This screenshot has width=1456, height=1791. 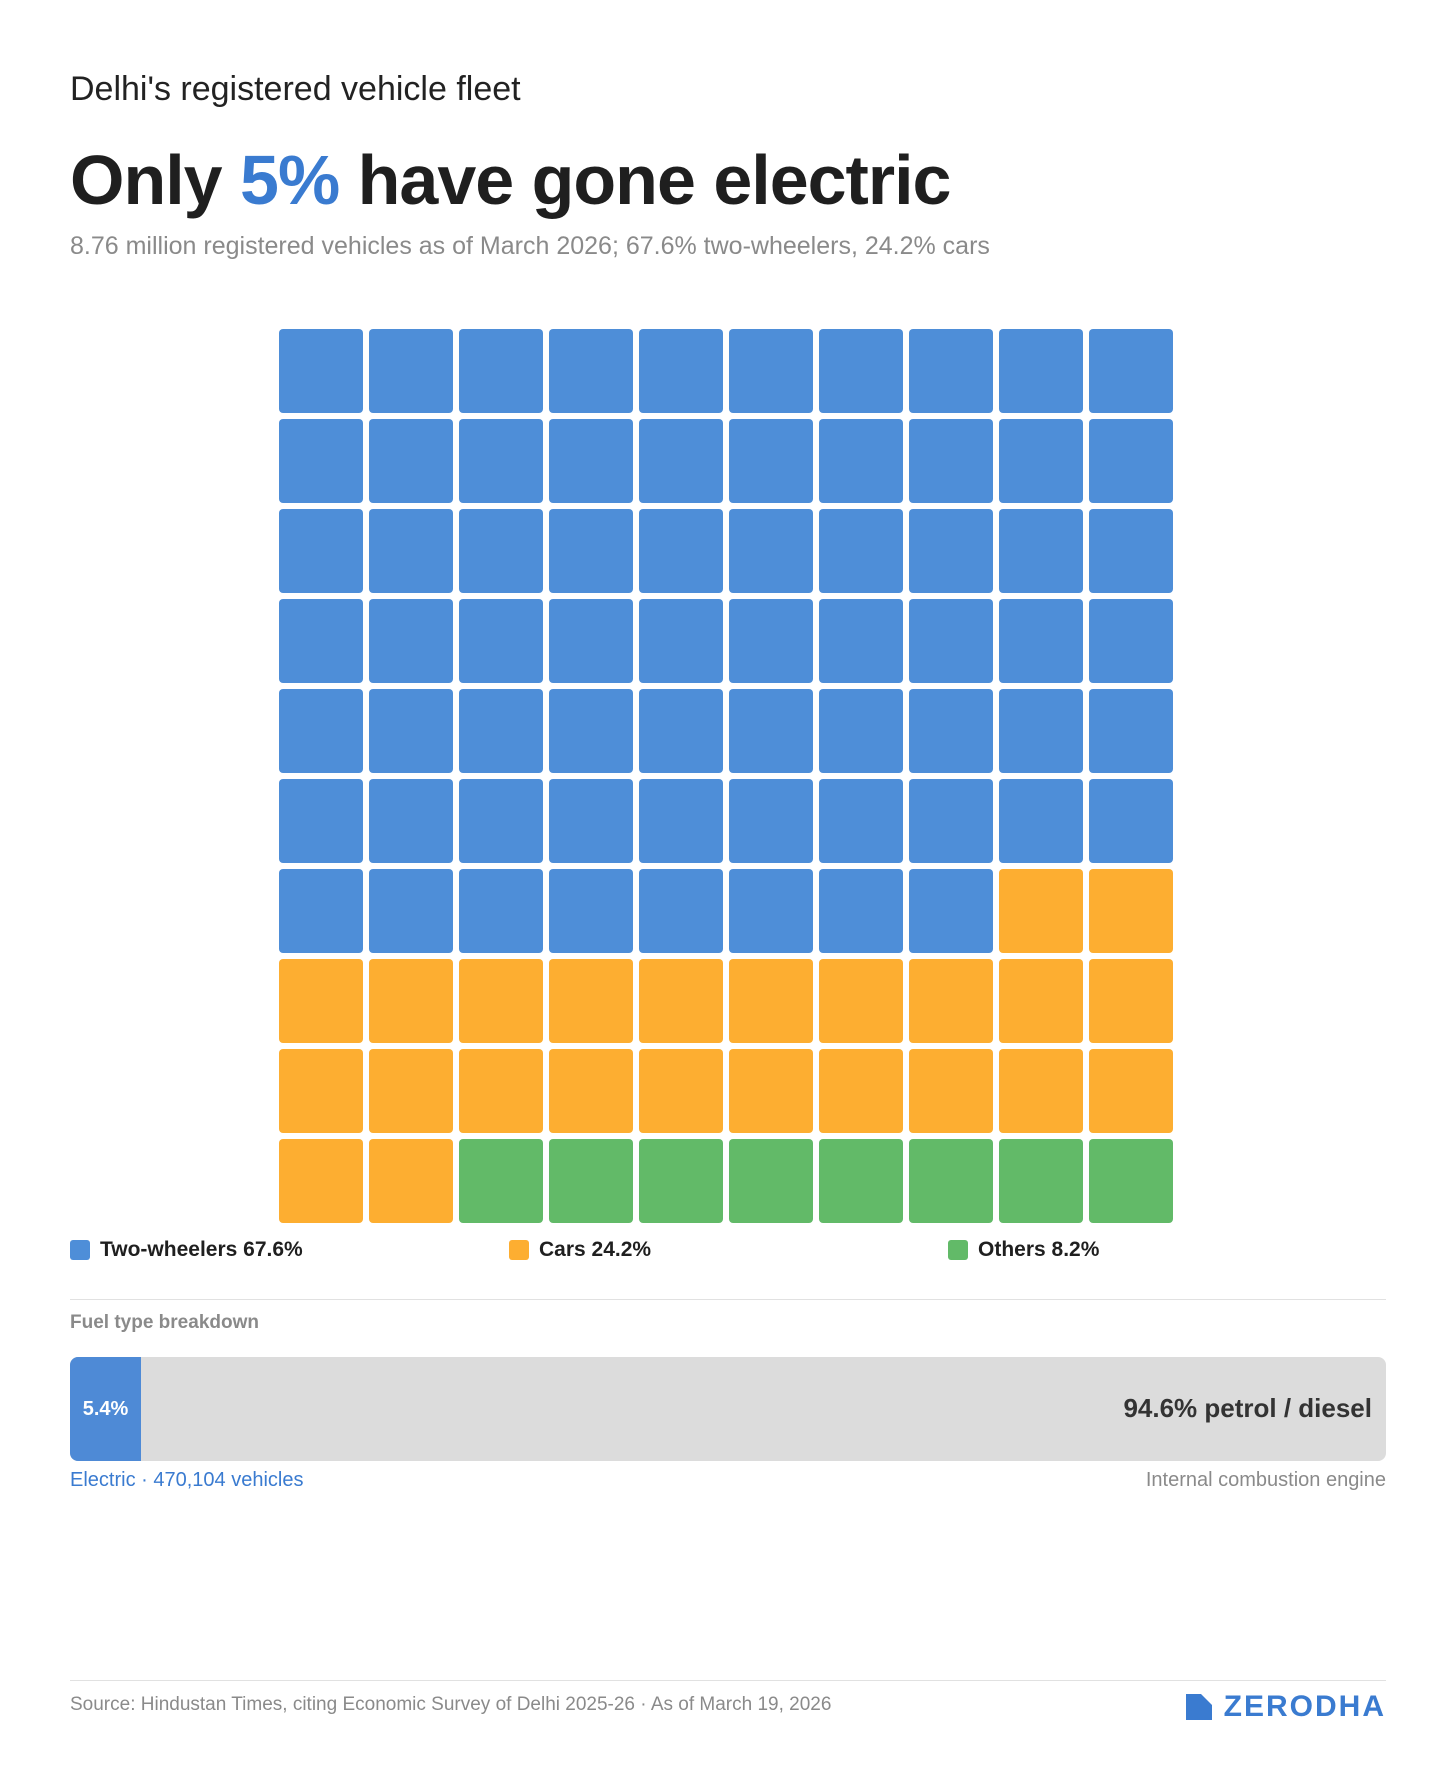 What do you see at coordinates (1247, 1408) in the screenshot?
I see `fuel-bar-ice-label: 94.6% petrol / diesel` at bounding box center [1247, 1408].